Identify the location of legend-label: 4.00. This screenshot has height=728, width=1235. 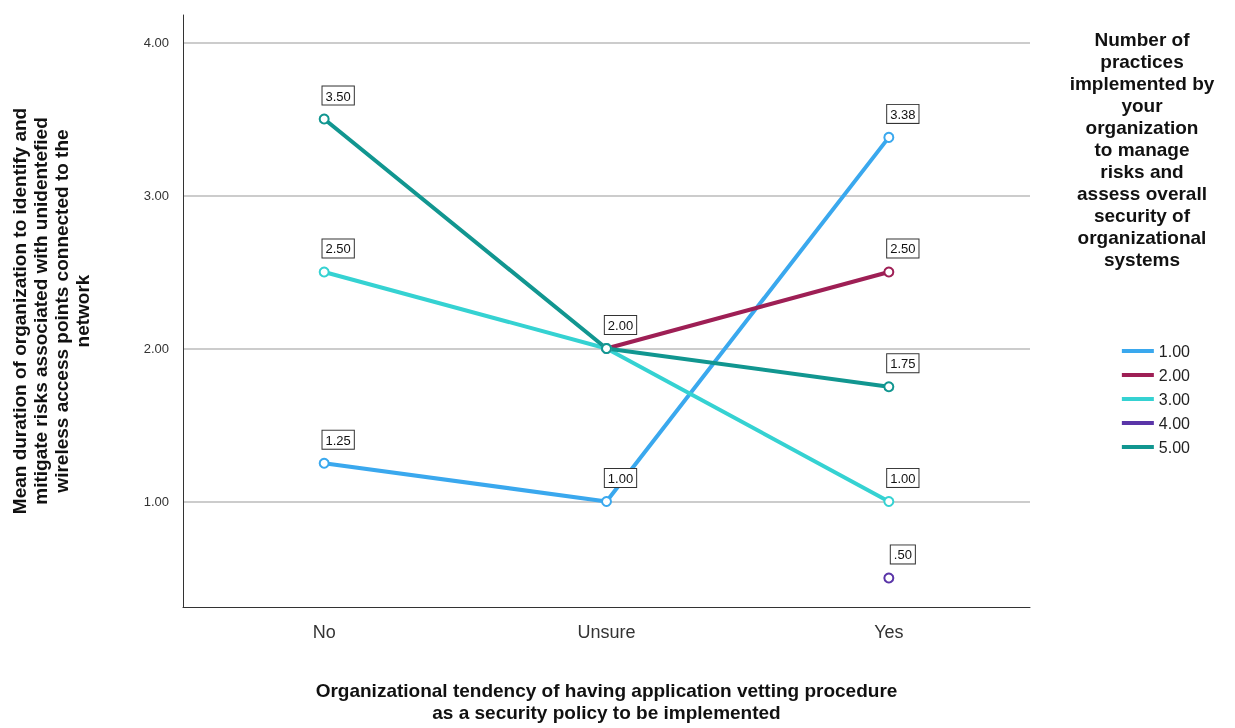
(1174, 423).